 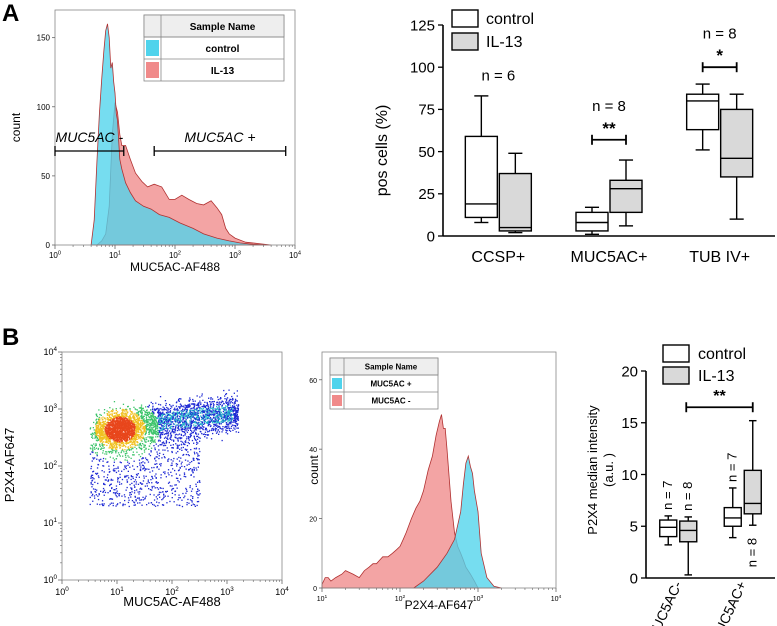 I want to click on box-iqr, so click(x=736, y=143).